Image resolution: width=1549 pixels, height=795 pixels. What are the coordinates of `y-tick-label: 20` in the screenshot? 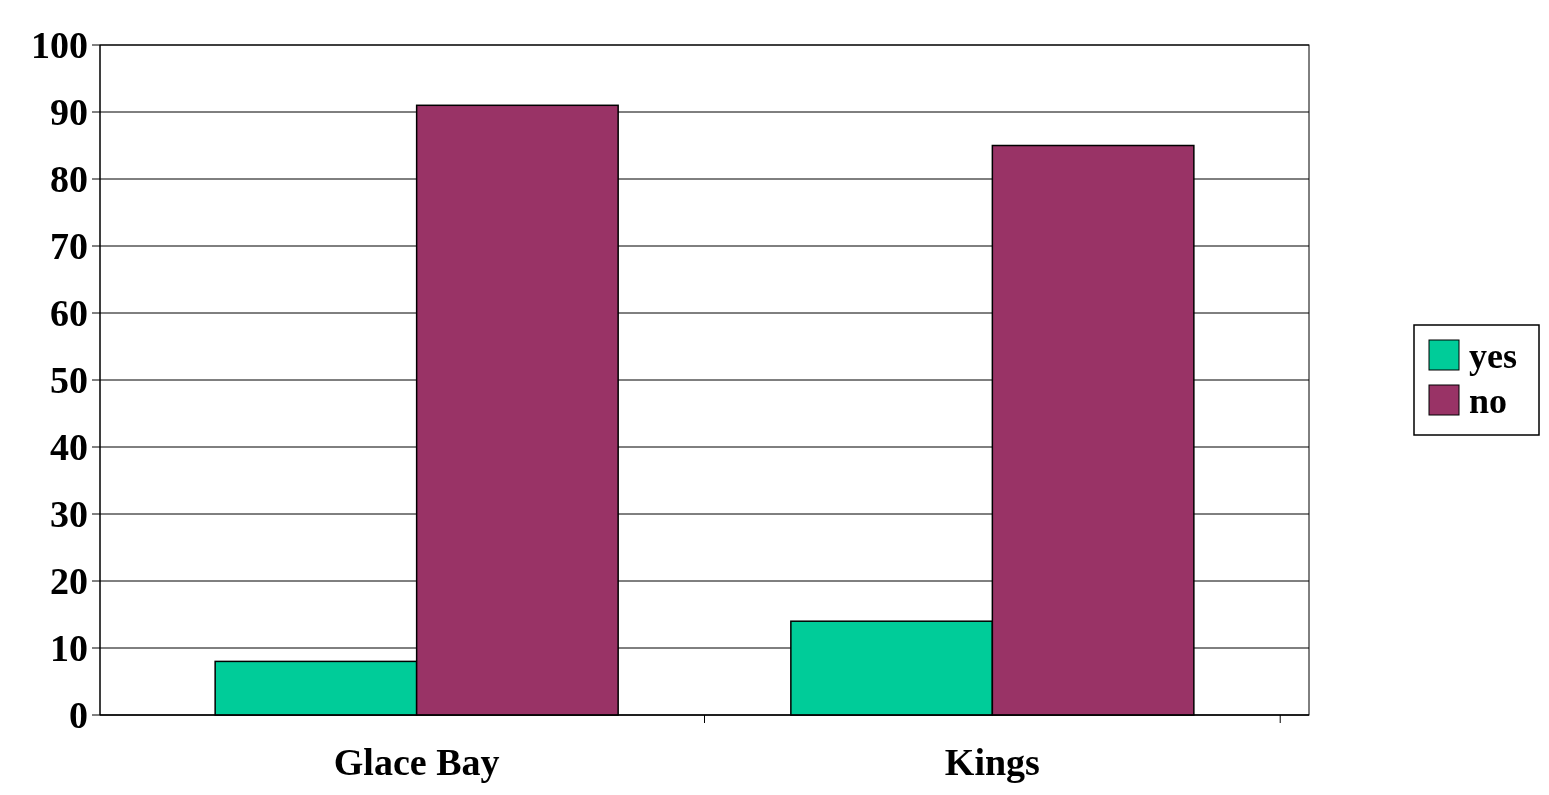 It's located at (69, 581).